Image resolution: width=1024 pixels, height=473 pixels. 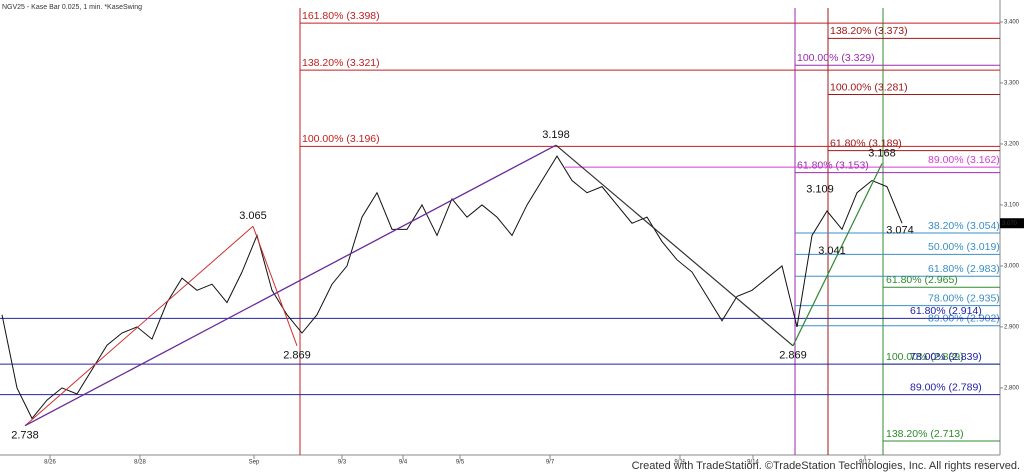 I want to click on y-tick-label: 3.200, so click(x=1012, y=145).